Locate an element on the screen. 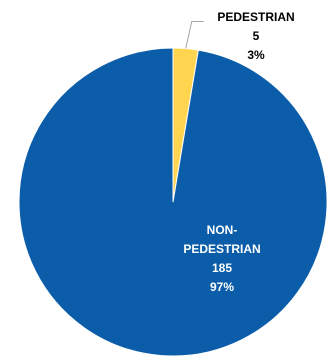  data-label-non-pedestrian-percent: 97% is located at coordinates (222, 287).